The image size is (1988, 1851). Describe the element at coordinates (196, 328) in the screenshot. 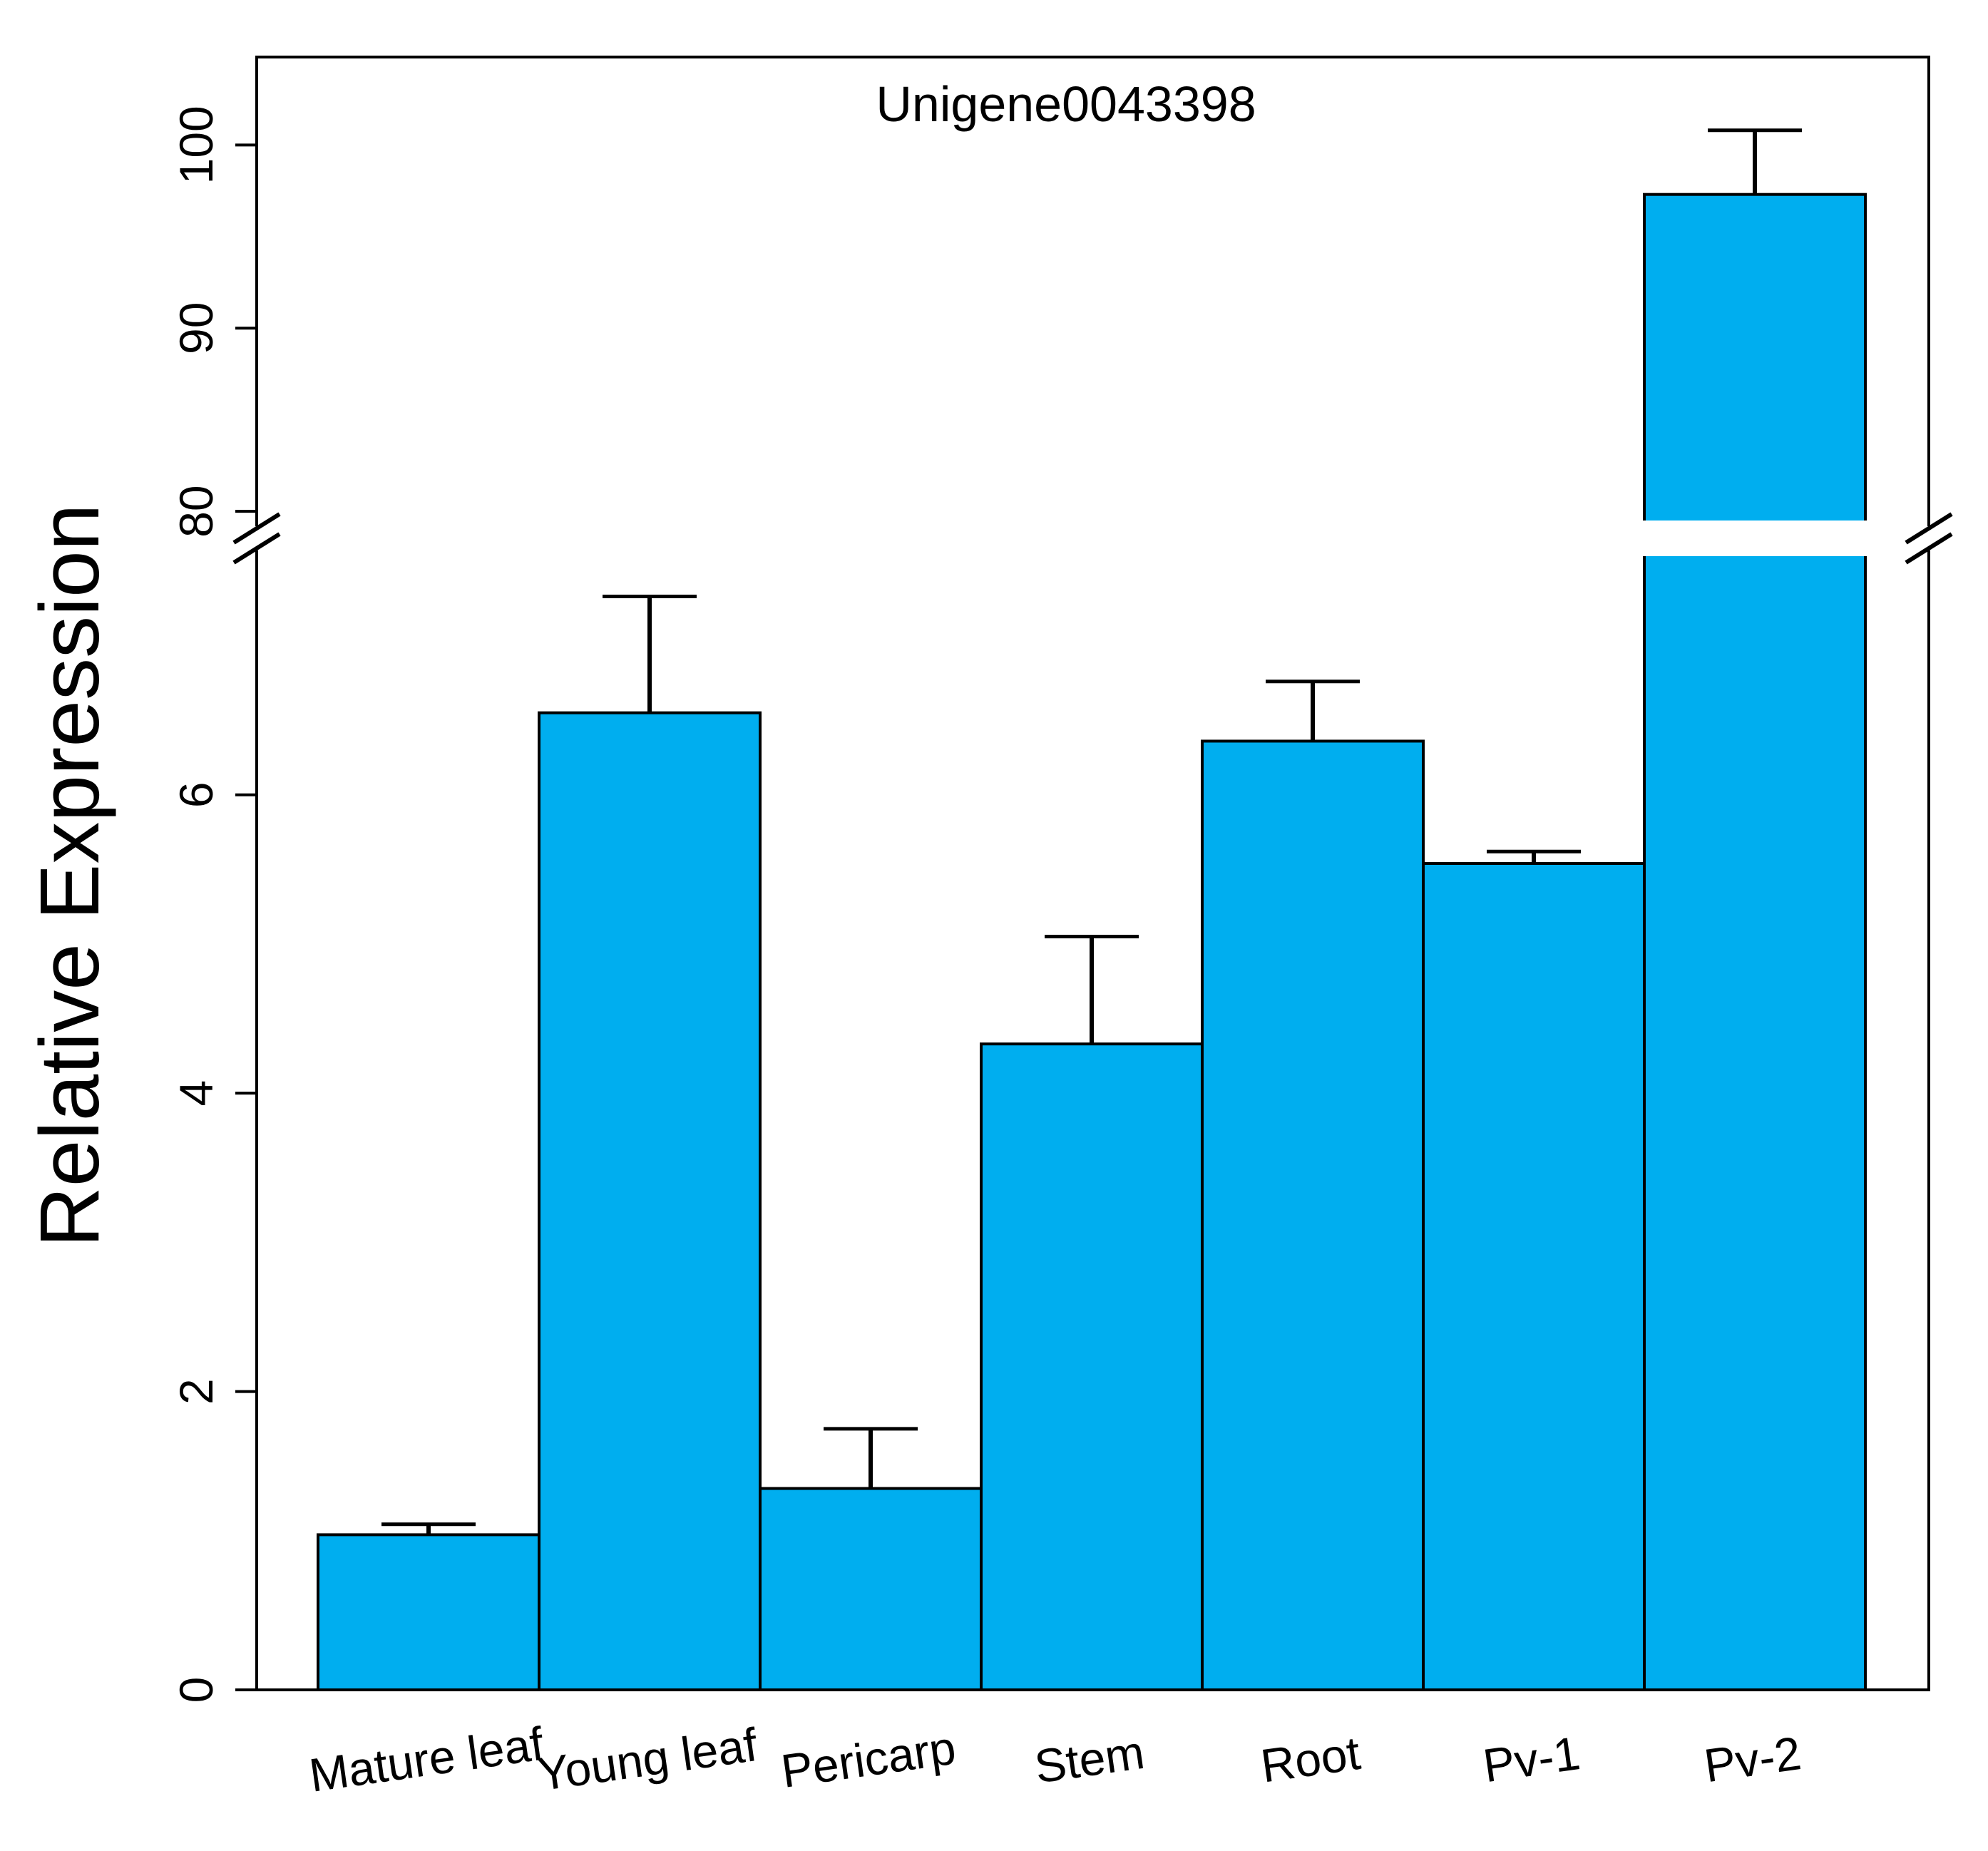

I see `y-tick-label: 90` at that location.